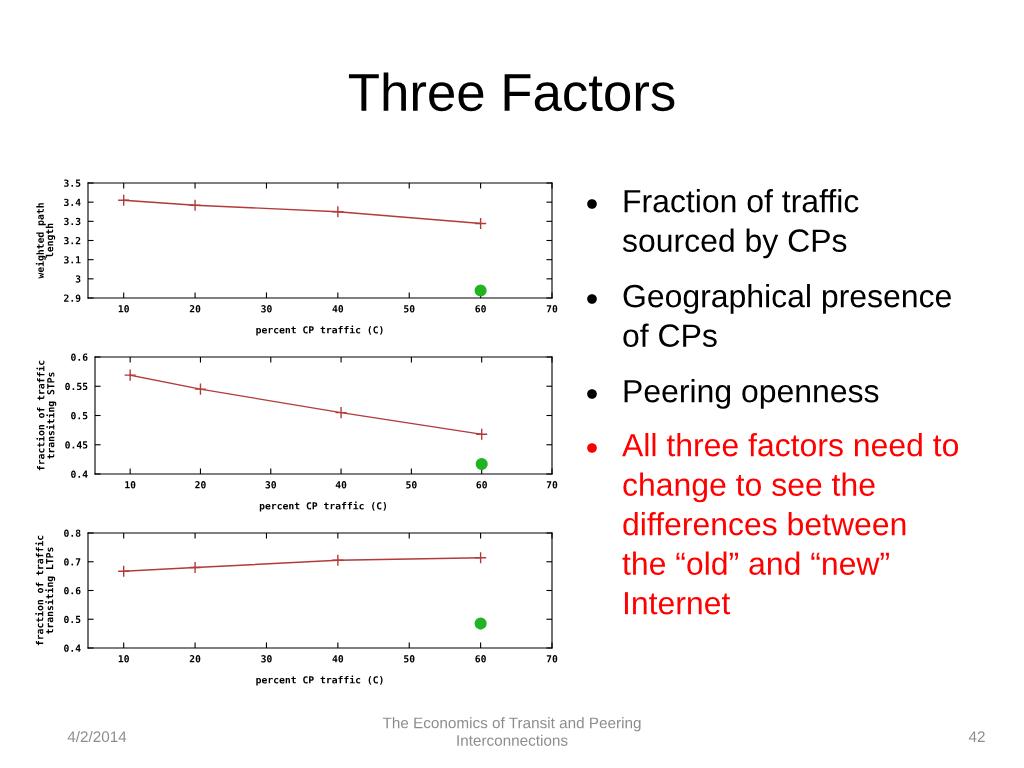 This screenshot has height=768, width=1024. Describe the element at coordinates (46, 415) in the screenshot. I see `y-axis-title: fraction of traffic transiting STPs` at that location.